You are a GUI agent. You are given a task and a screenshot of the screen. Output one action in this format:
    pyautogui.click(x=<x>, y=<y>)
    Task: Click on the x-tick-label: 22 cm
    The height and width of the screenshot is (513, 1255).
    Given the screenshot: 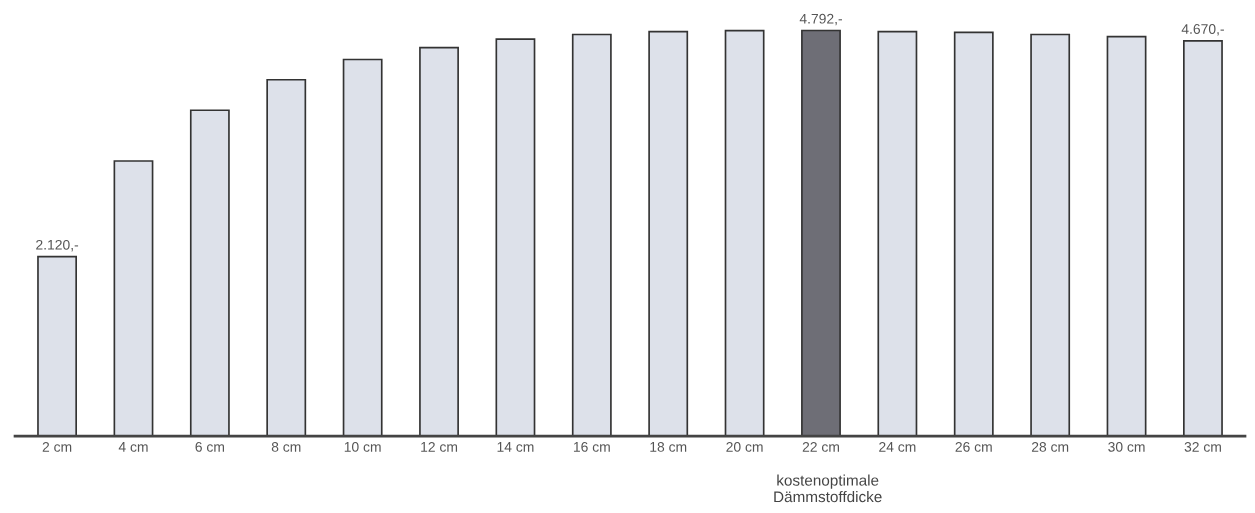 What is the action you would take?
    pyautogui.click(x=820, y=446)
    